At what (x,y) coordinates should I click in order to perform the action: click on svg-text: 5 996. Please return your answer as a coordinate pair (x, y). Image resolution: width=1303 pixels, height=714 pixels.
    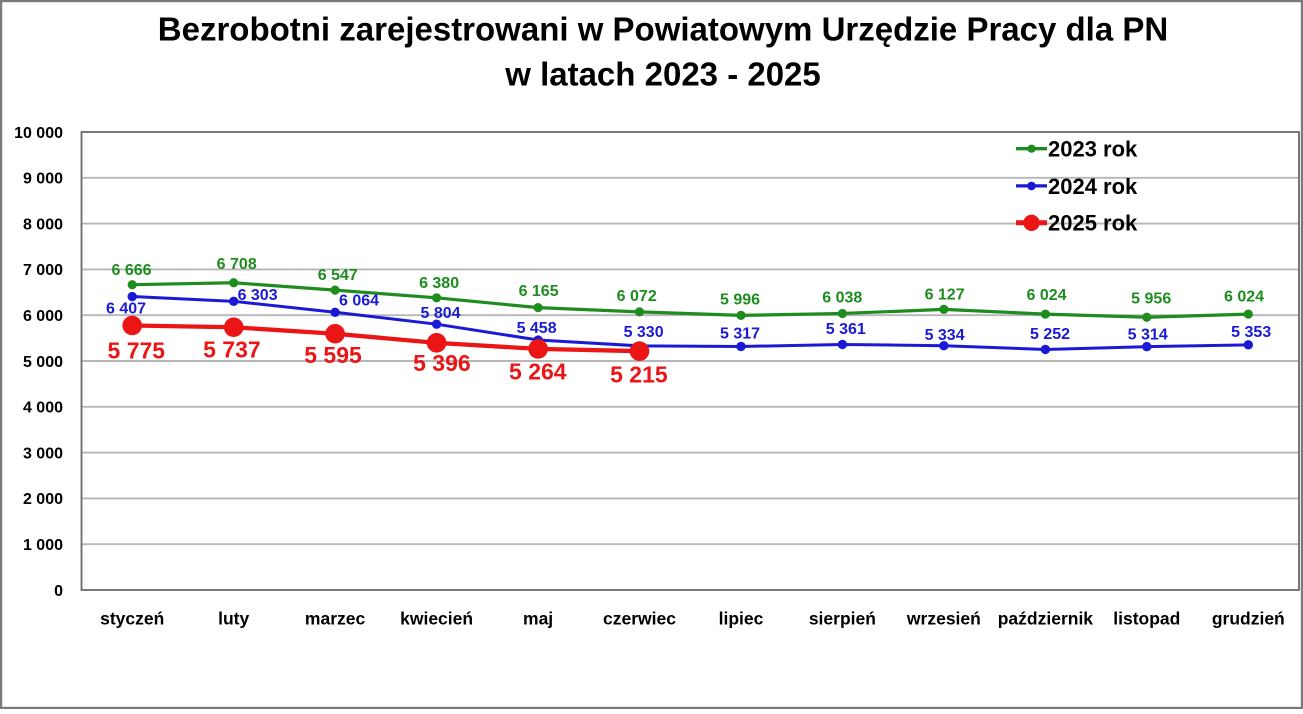
    Looking at the image, I should click on (740, 299).